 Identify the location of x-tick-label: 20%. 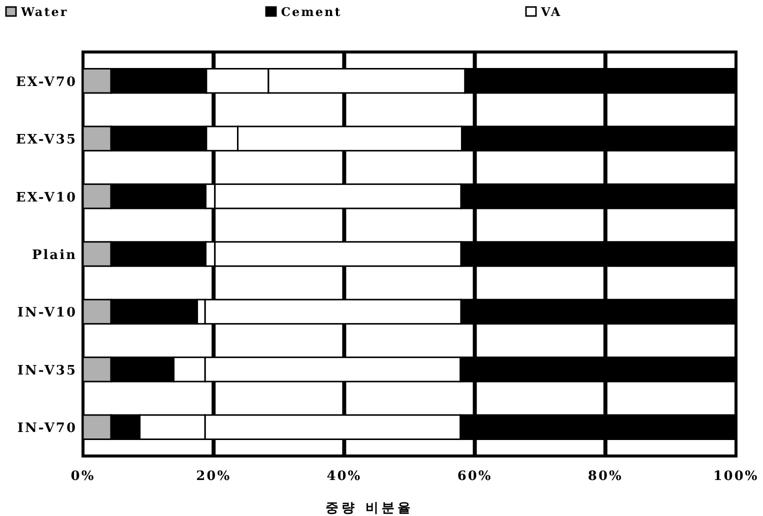
(214, 476).